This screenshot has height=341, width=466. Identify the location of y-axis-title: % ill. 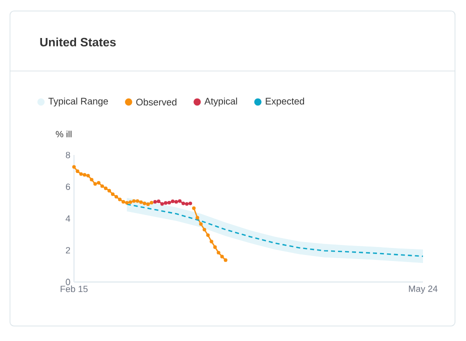
(64, 134).